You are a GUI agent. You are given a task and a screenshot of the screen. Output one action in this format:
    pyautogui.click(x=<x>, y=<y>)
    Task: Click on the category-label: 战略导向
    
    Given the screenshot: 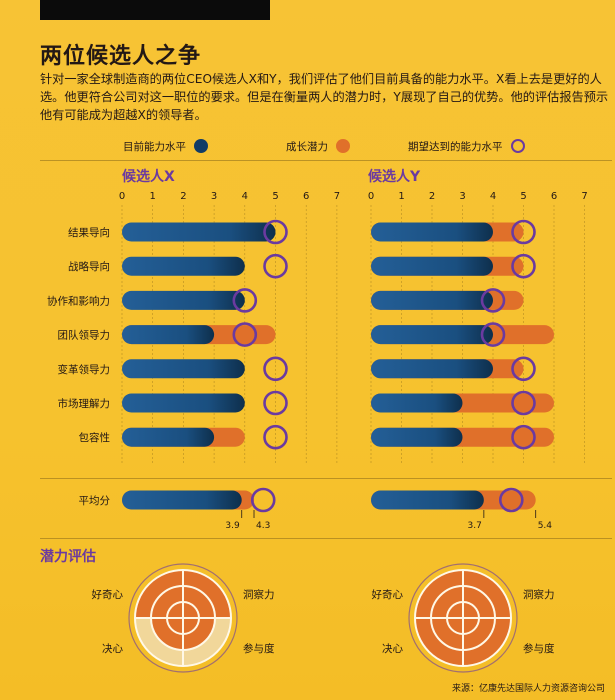 What is the action you would take?
    pyautogui.click(x=89, y=266)
    